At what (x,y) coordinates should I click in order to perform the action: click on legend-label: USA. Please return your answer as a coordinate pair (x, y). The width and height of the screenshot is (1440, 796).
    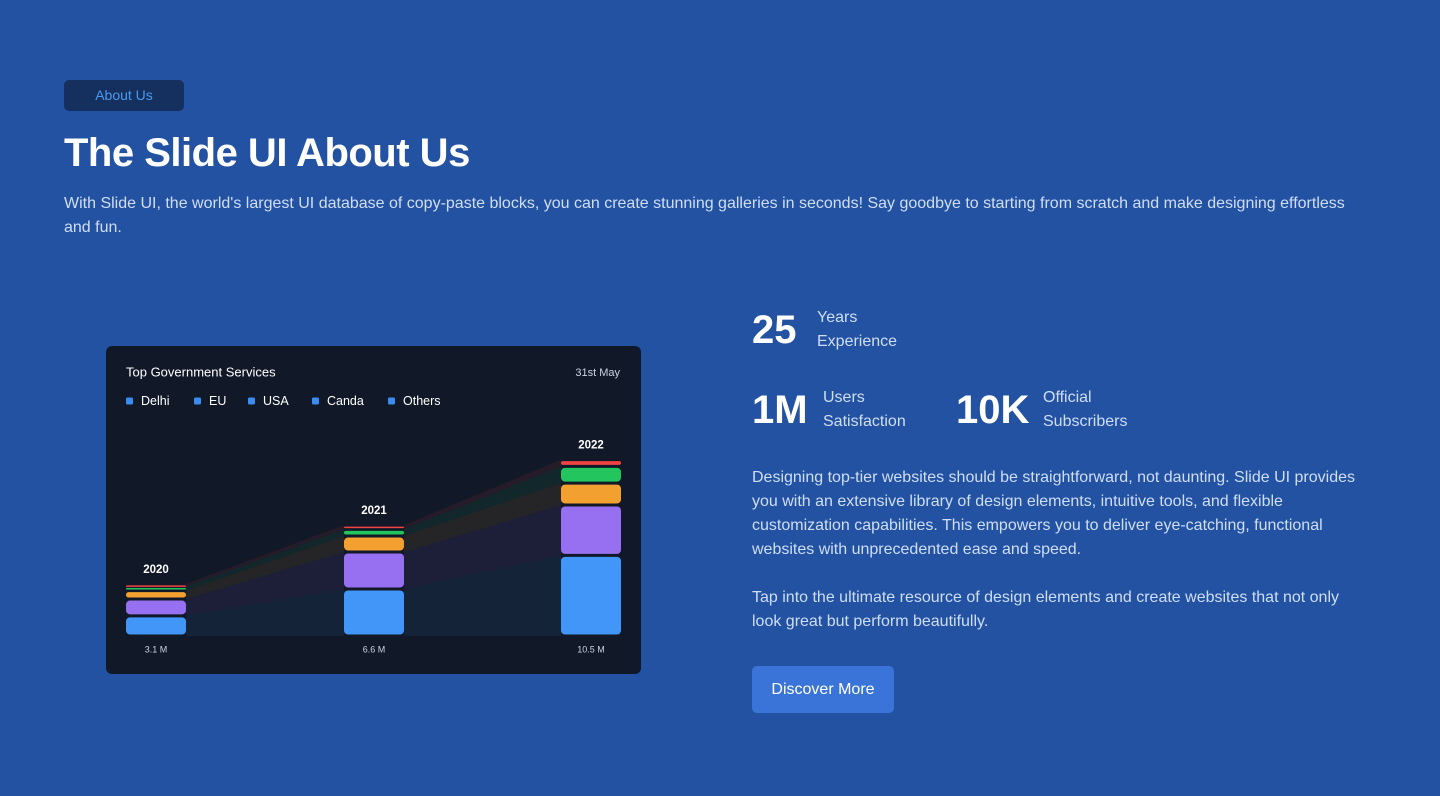
    Looking at the image, I should click on (276, 401).